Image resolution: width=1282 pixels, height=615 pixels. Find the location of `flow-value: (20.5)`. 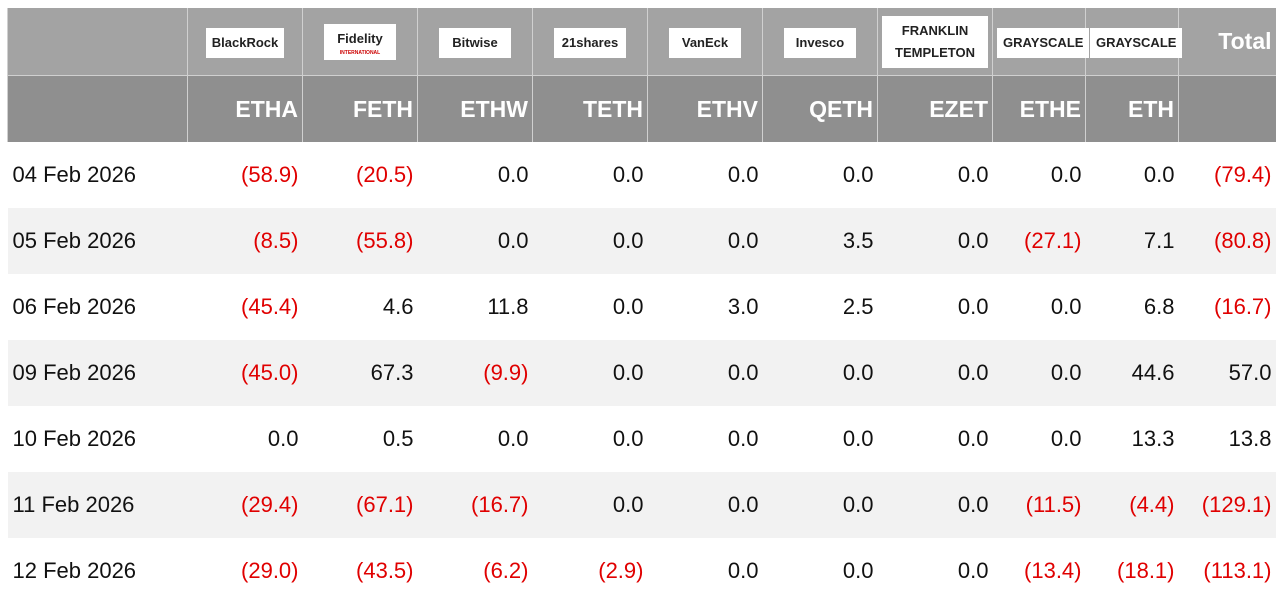

flow-value: (20.5) is located at coordinates (385, 174).